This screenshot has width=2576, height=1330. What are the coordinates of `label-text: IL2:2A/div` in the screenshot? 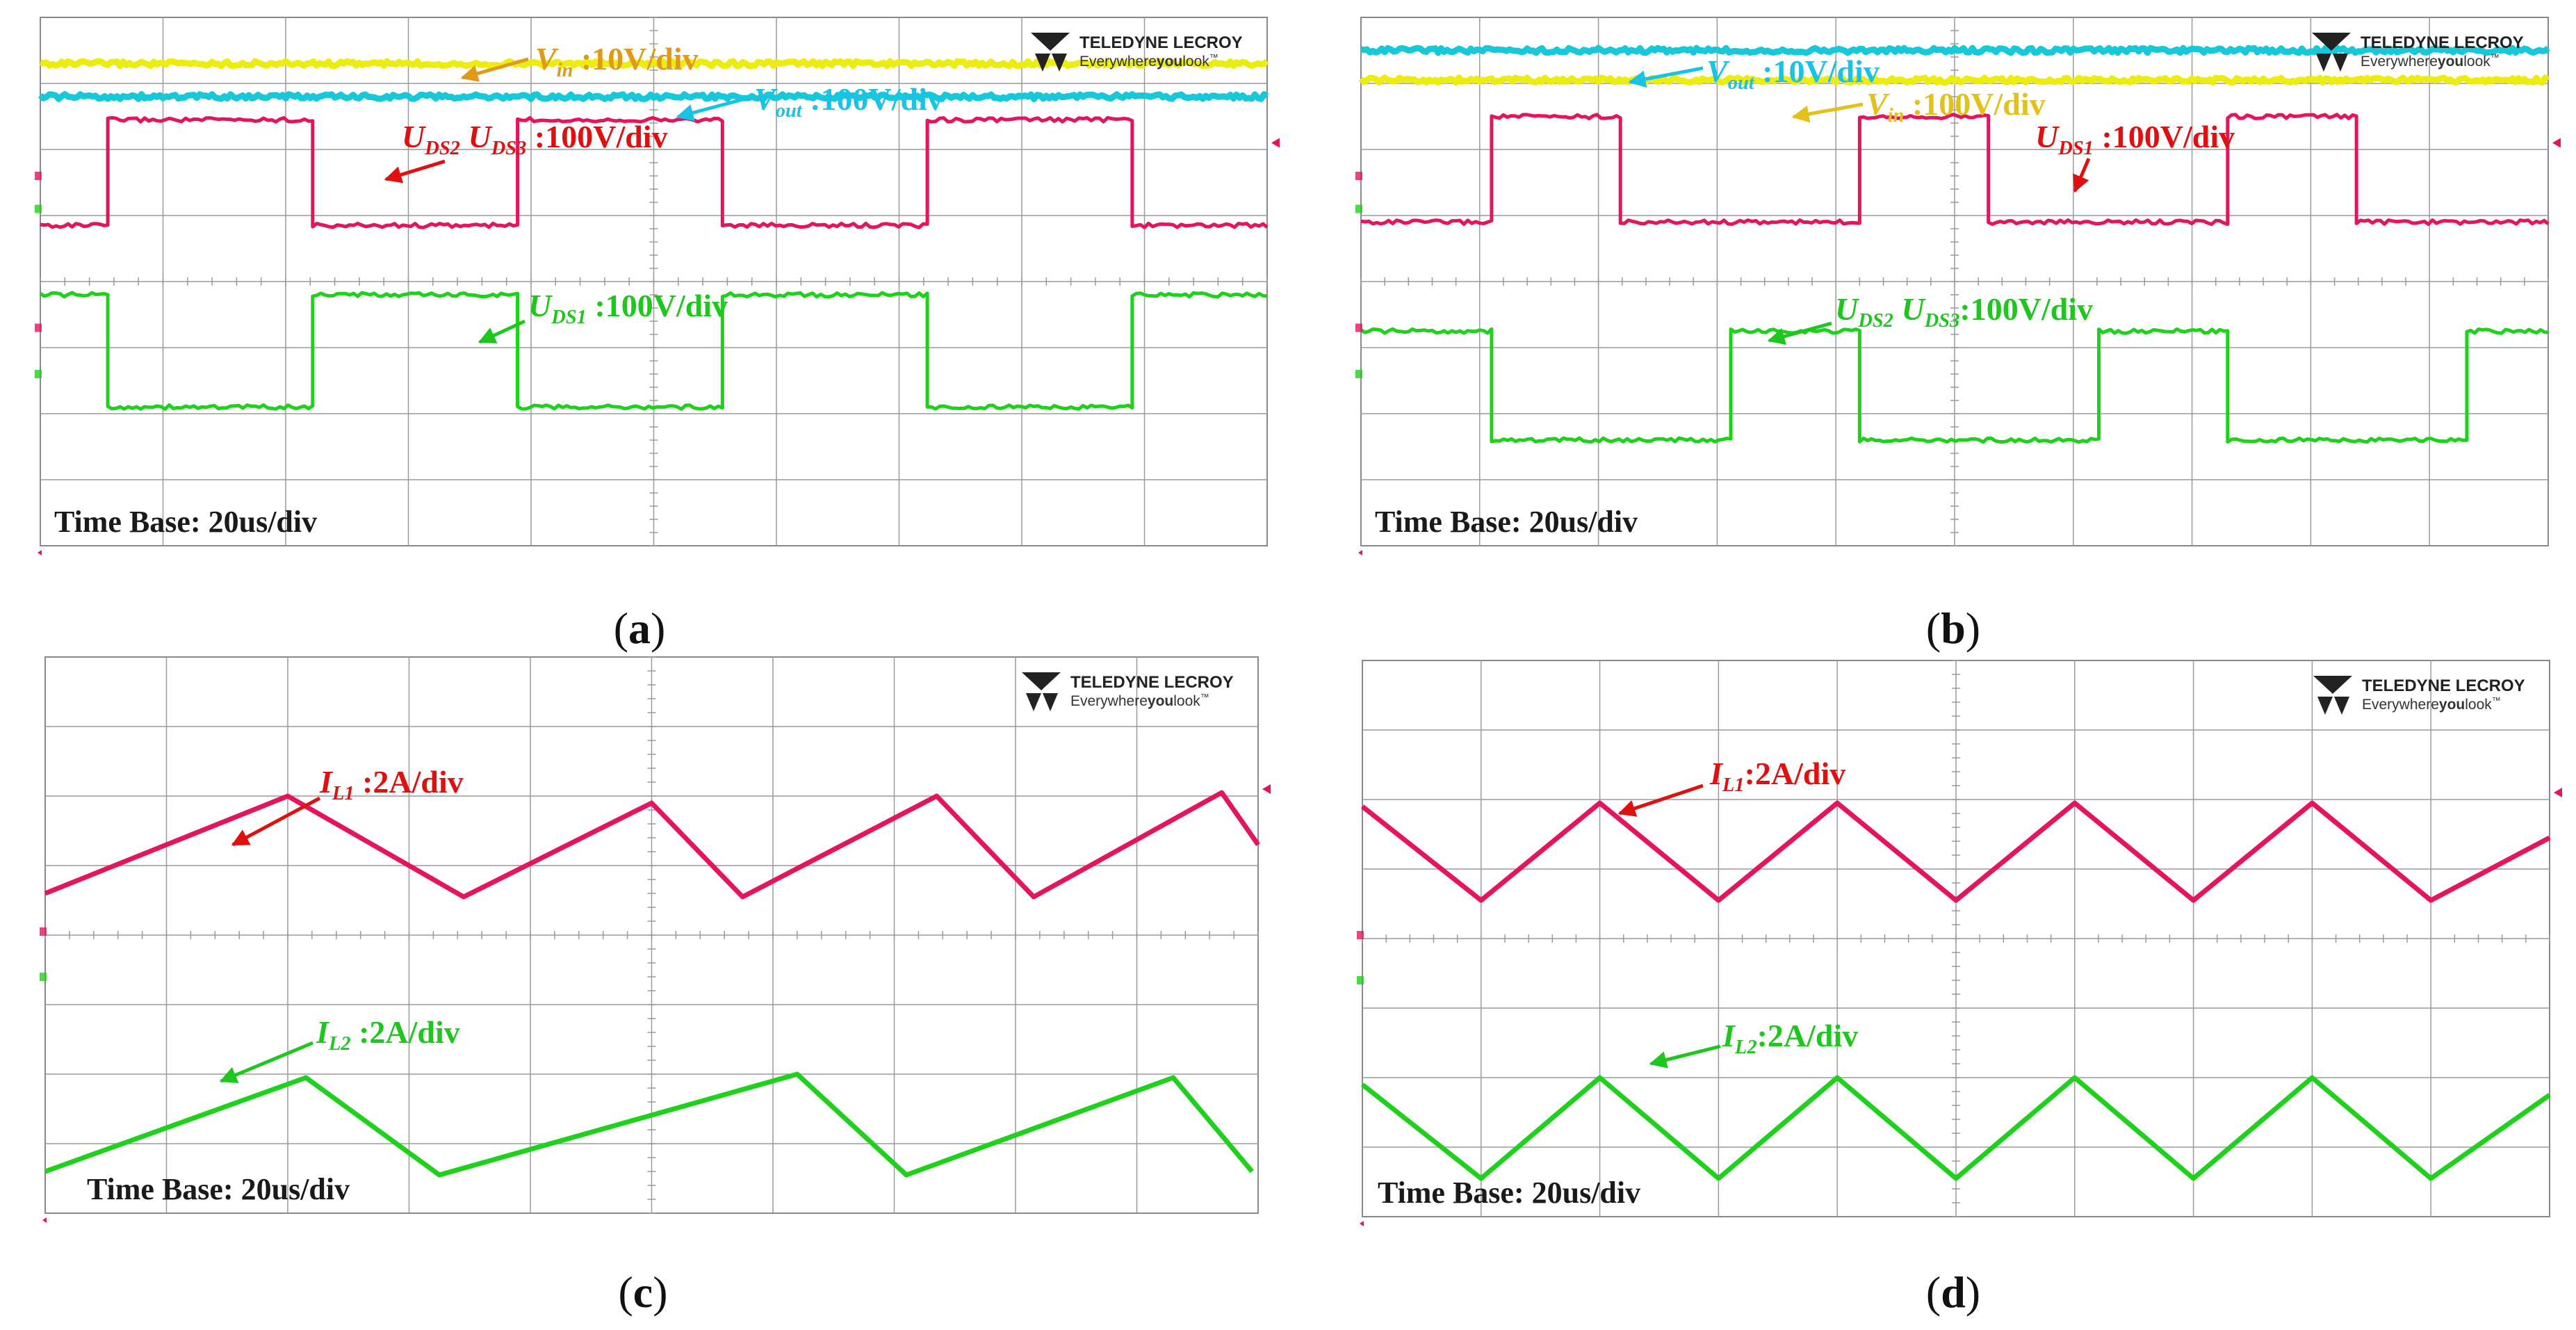 It's located at (1790, 1038).